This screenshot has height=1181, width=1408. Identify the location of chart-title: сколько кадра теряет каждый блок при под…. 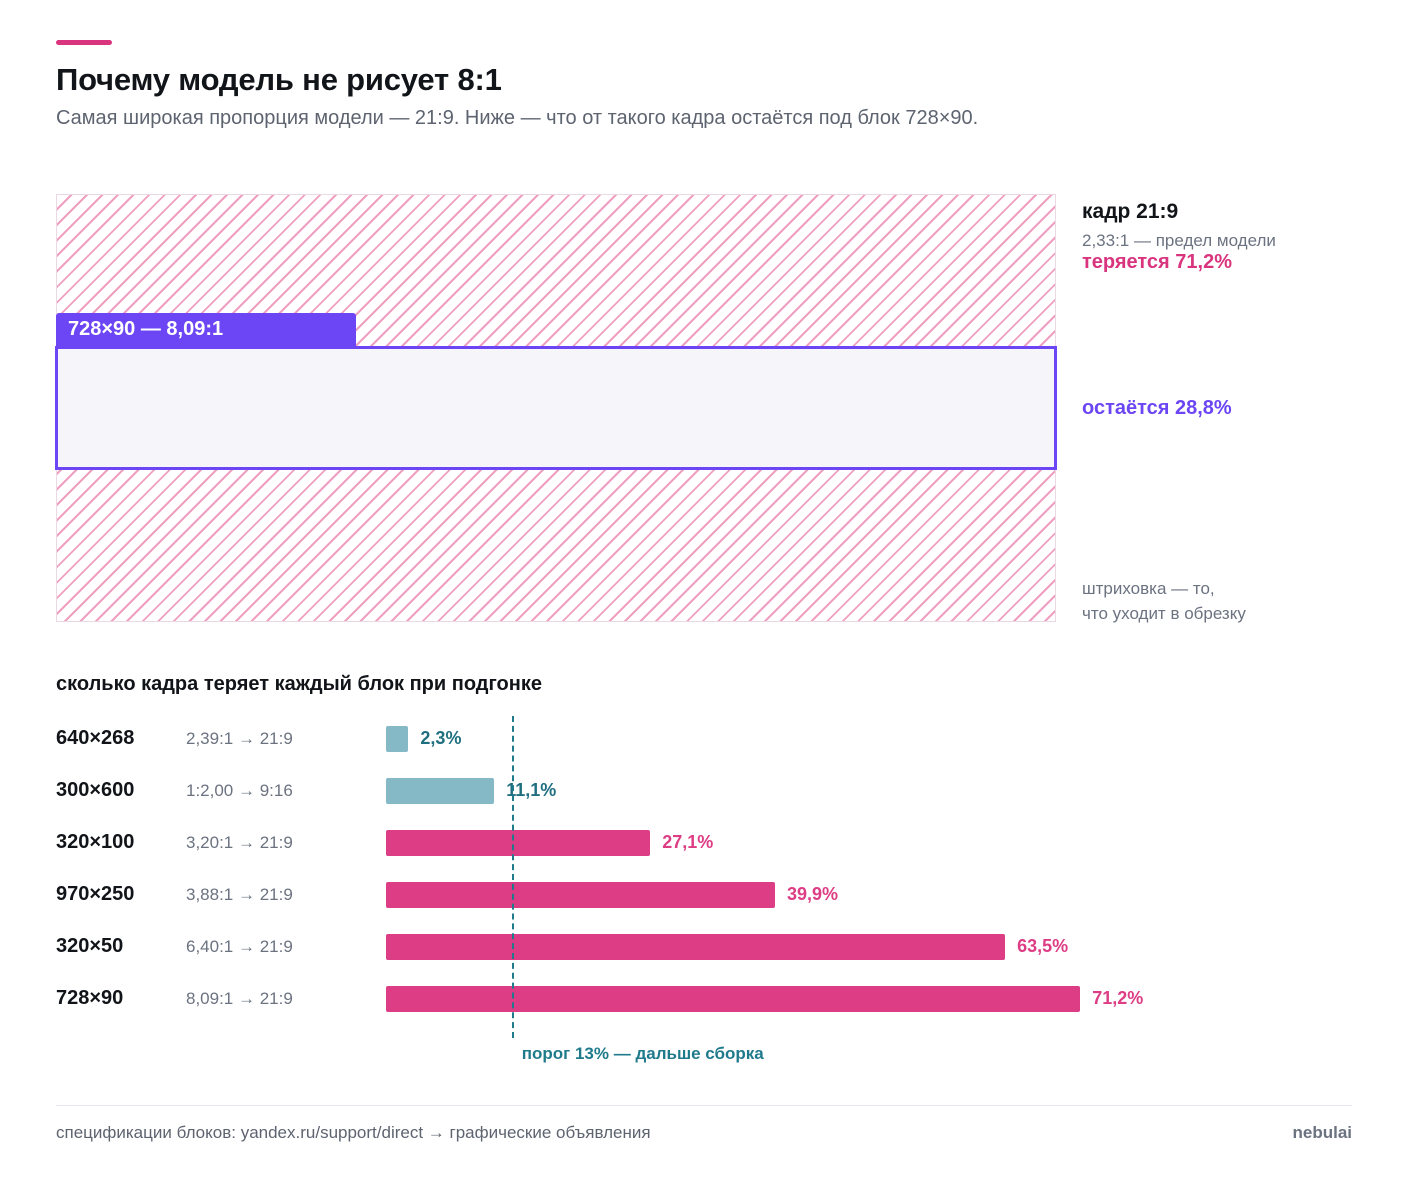
(299, 684).